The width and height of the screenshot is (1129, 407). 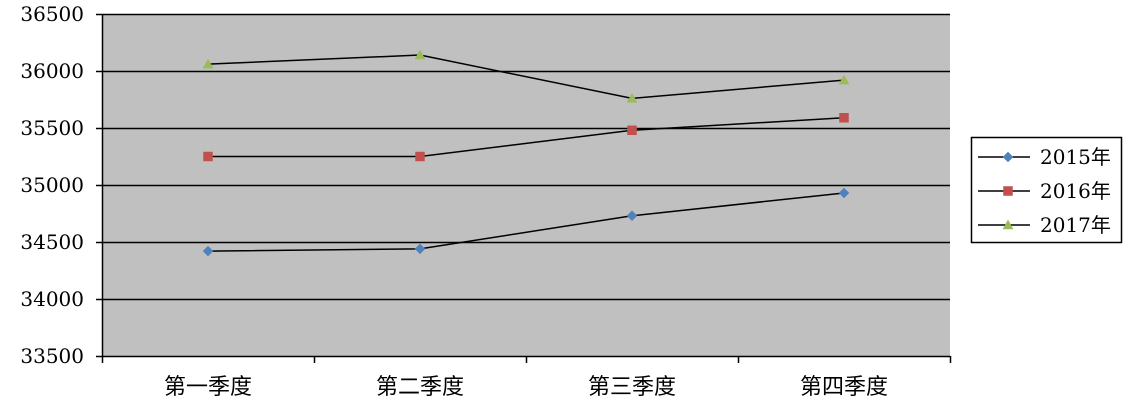 I want to click on x-tick-label: 第三季度, so click(x=632, y=387).